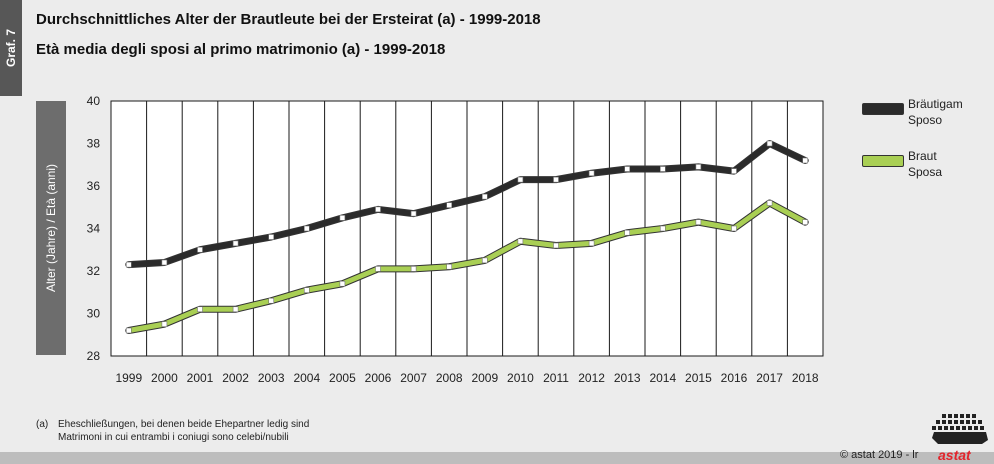 The width and height of the screenshot is (994, 464). What do you see at coordinates (805, 378) in the screenshot?
I see `x-tick-label: 2018` at bounding box center [805, 378].